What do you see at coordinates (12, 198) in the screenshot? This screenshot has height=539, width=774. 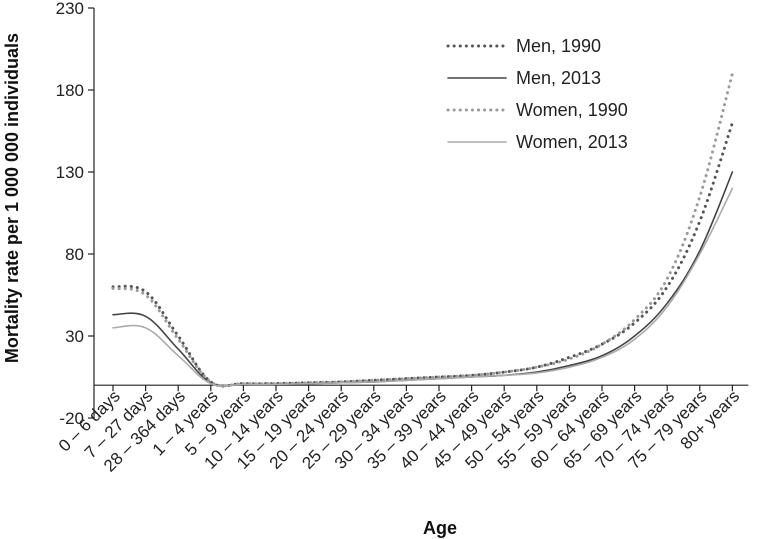 I see `y-axis-title: Mortality rate per 1 000 000 individuals` at bounding box center [12, 198].